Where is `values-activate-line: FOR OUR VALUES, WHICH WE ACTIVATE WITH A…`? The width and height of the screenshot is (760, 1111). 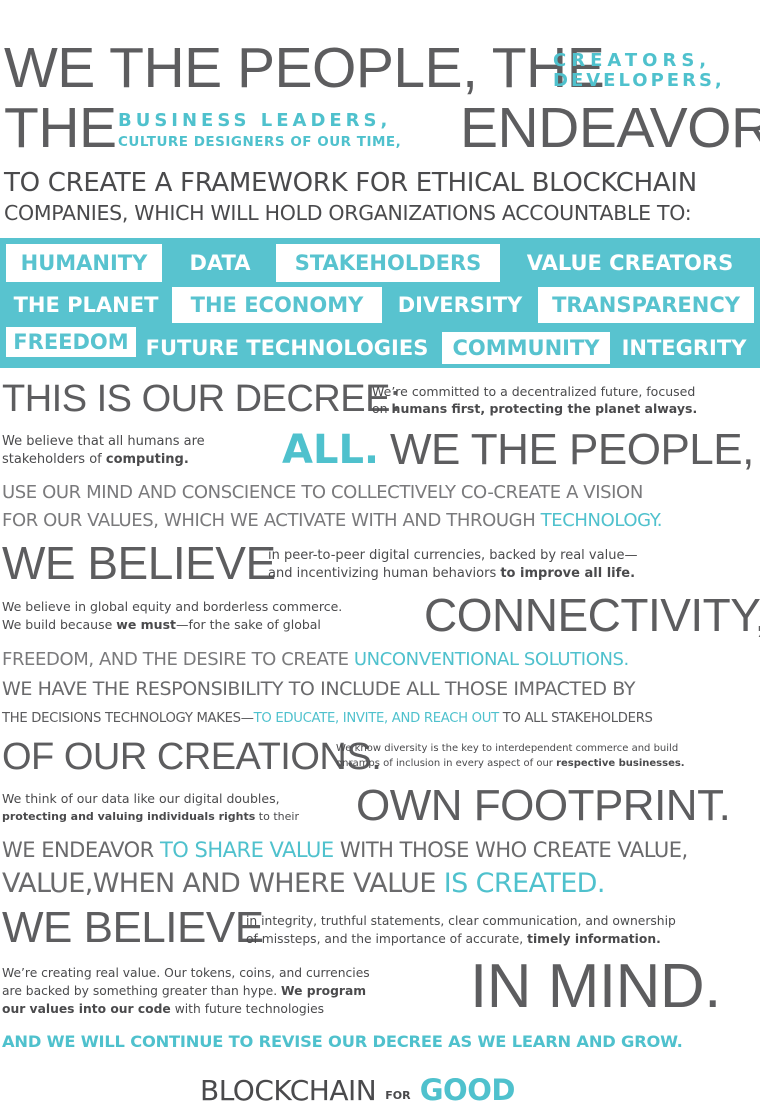
values-activate-line: FOR OUR VALUES, WHICH WE ACTIVATE WITH A… is located at coordinates (332, 520).